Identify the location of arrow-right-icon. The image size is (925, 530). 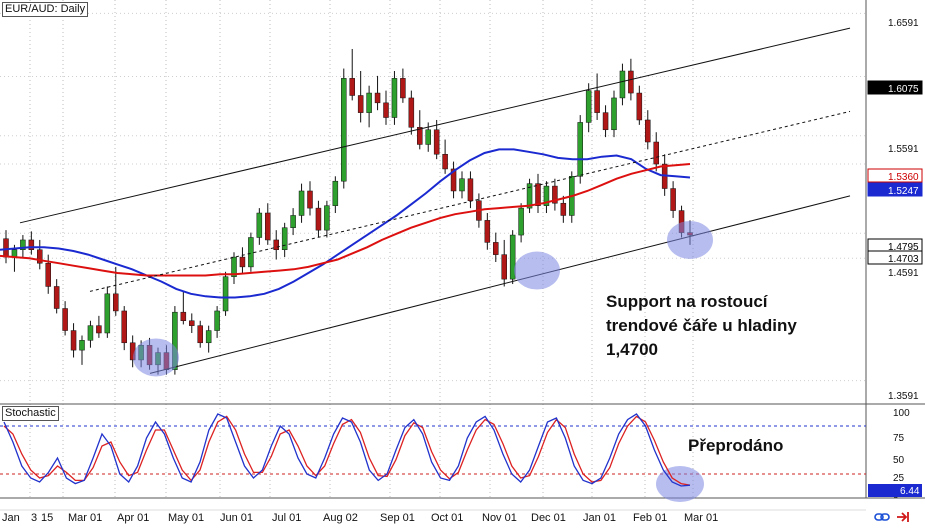
(903, 516).